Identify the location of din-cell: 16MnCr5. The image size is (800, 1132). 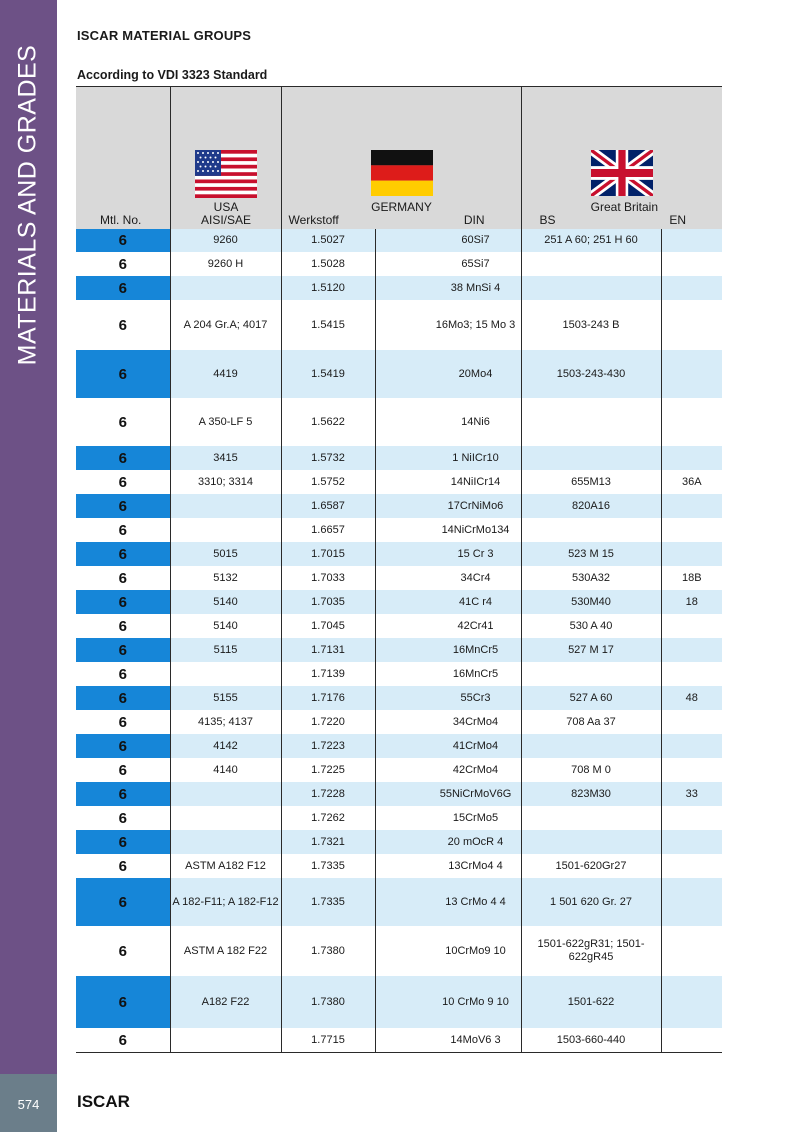
(447, 650).